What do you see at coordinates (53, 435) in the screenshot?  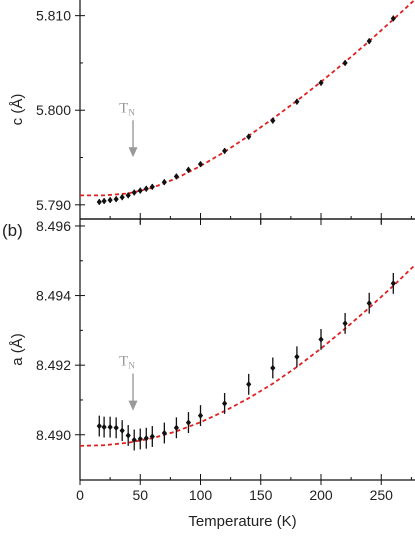 I see `y-tick-label: 8.490` at bounding box center [53, 435].